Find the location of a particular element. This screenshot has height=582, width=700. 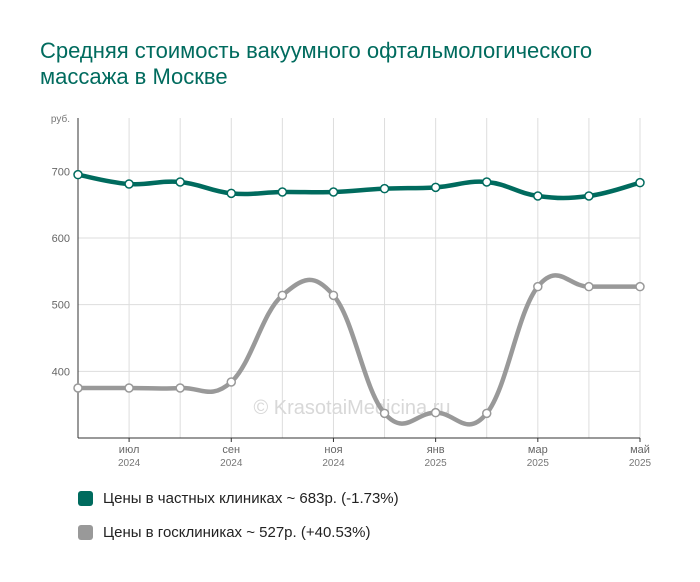

series-line-private is located at coordinates (359, 186).